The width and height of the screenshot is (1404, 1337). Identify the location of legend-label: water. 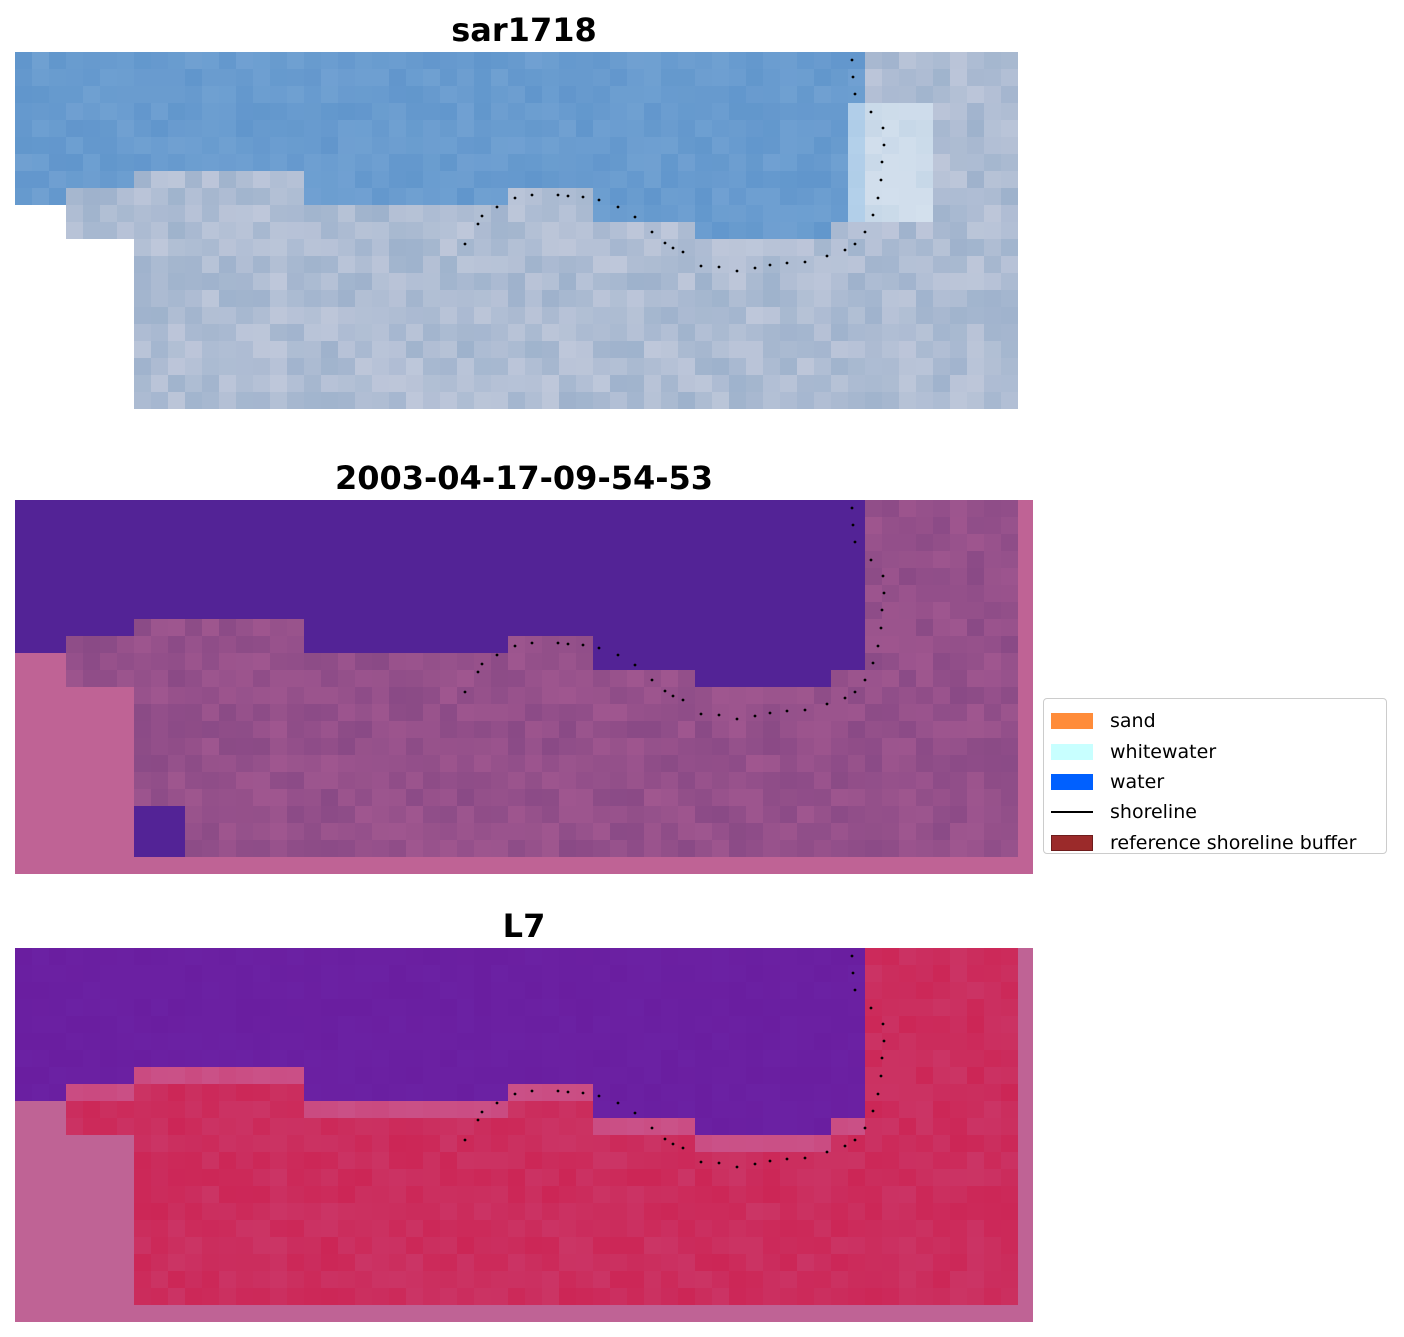
(1137, 781).